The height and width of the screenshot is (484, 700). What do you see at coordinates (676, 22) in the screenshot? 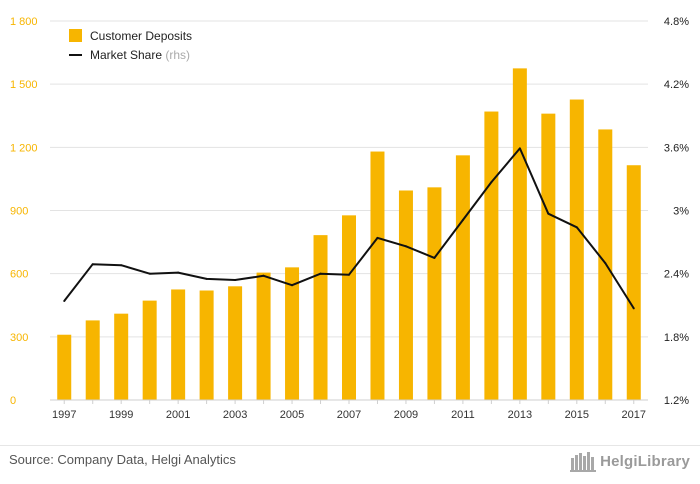
I see `y-right-tick-label: 4.8%` at bounding box center [676, 22].